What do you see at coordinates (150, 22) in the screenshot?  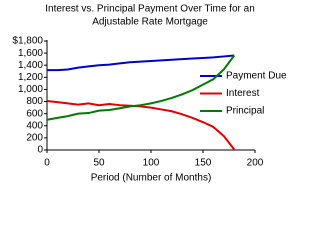 I see `chart-subtitle: Adjustable Rate Mortgage` at bounding box center [150, 22].